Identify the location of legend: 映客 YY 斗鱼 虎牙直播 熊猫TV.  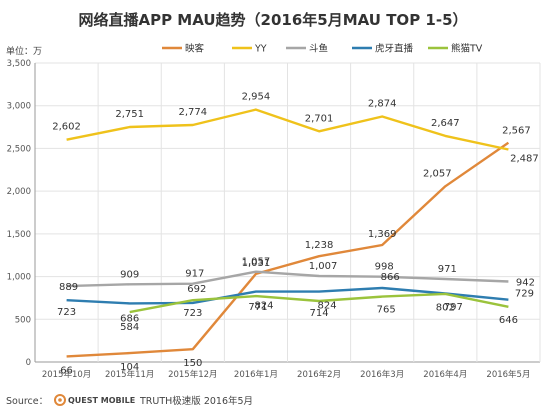
(322, 49).